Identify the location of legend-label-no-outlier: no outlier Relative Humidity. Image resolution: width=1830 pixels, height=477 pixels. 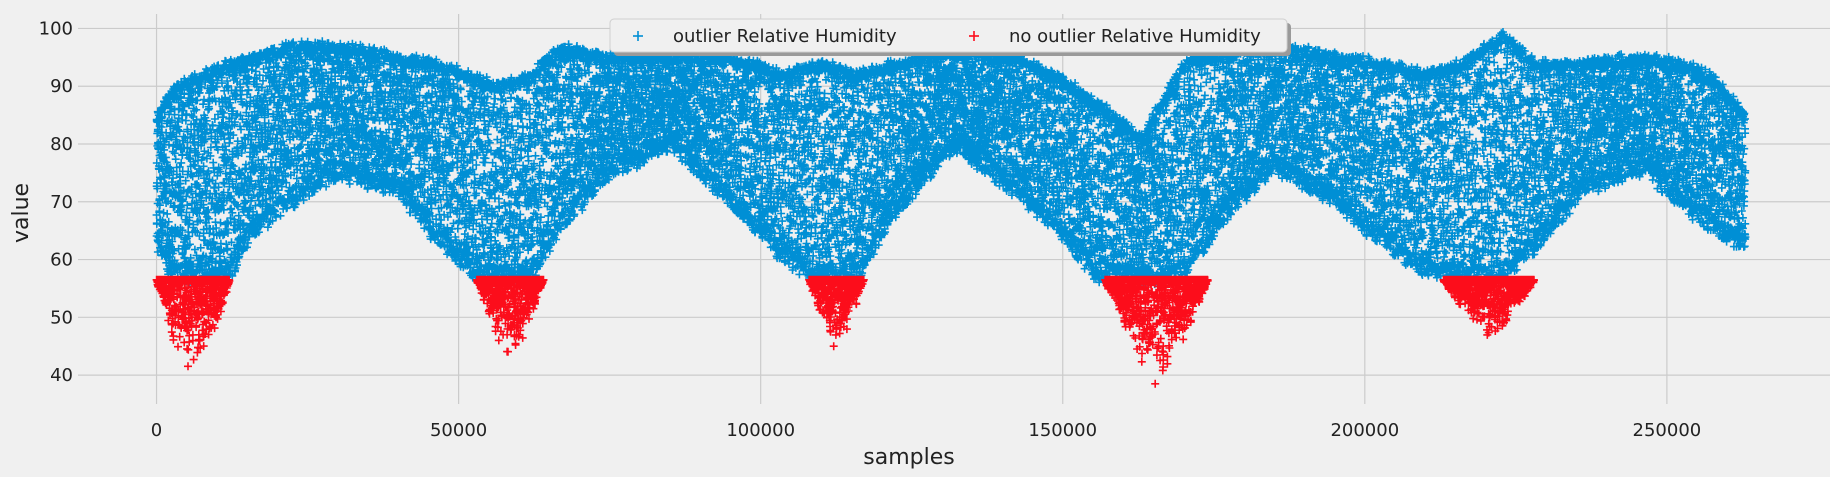
(1135, 36).